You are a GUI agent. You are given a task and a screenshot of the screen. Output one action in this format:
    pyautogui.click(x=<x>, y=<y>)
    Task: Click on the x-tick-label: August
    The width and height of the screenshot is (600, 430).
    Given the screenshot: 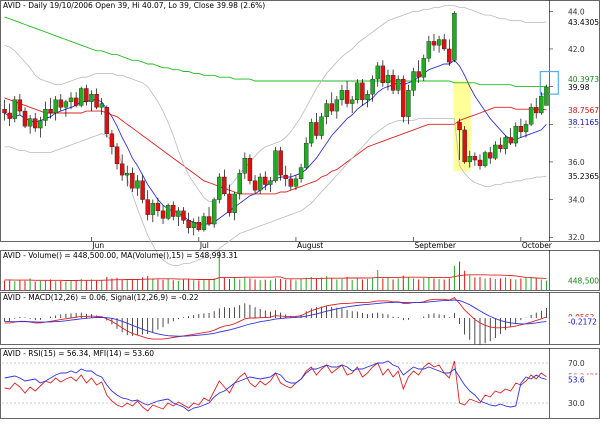 What is the action you would take?
    pyautogui.click(x=310, y=245)
    